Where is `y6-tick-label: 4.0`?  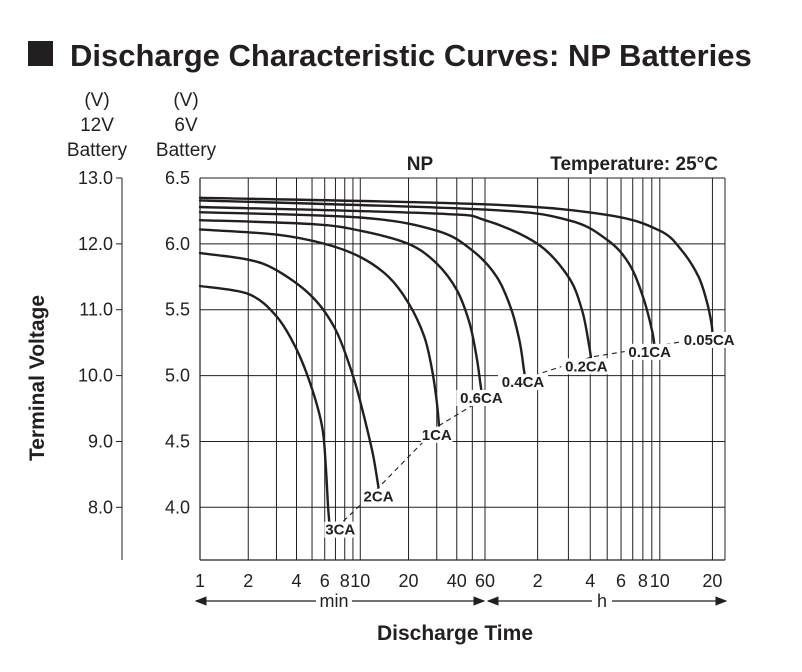
y6-tick-label: 4.0 is located at coordinates (177, 507).